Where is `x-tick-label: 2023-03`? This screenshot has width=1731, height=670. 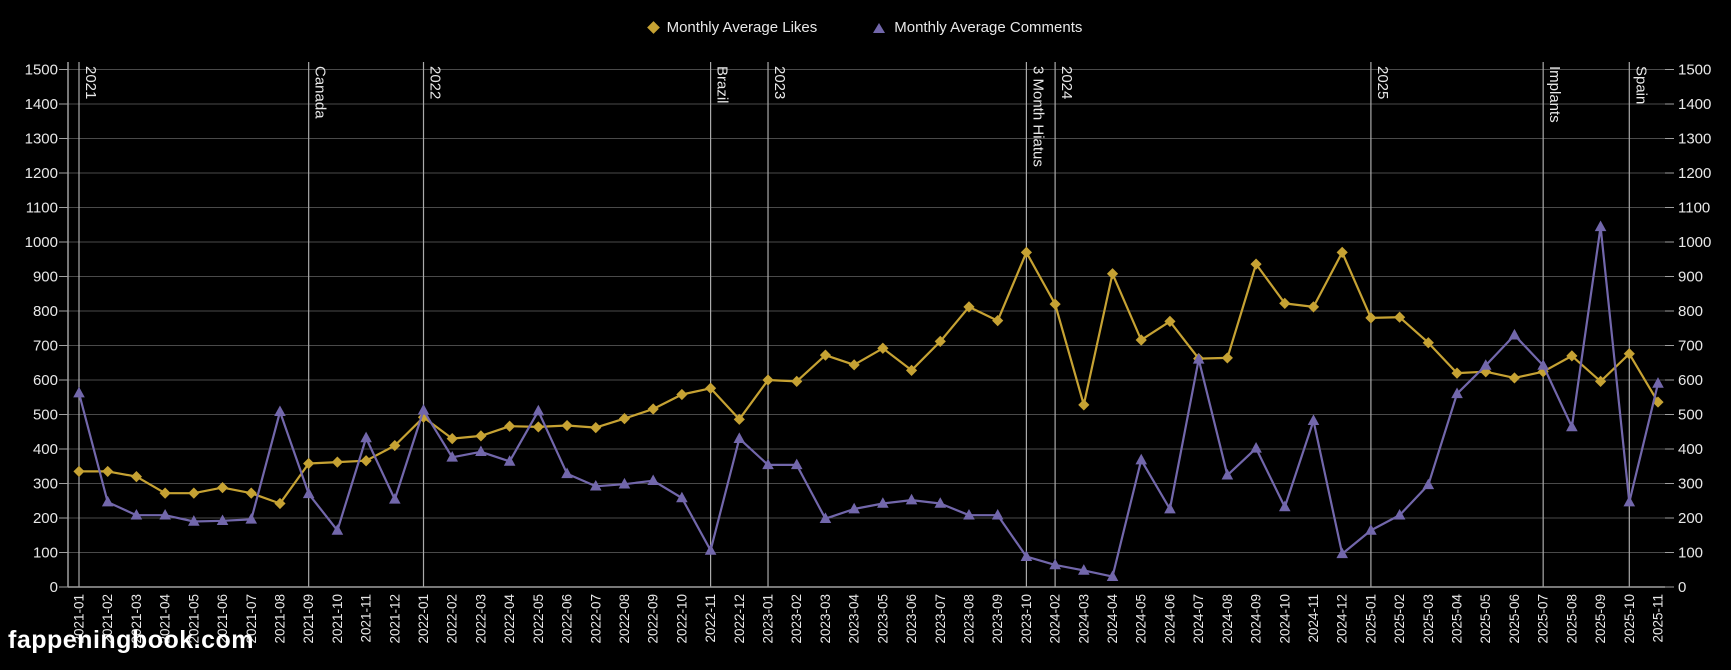 x-tick-label: 2023-03 is located at coordinates (825, 619).